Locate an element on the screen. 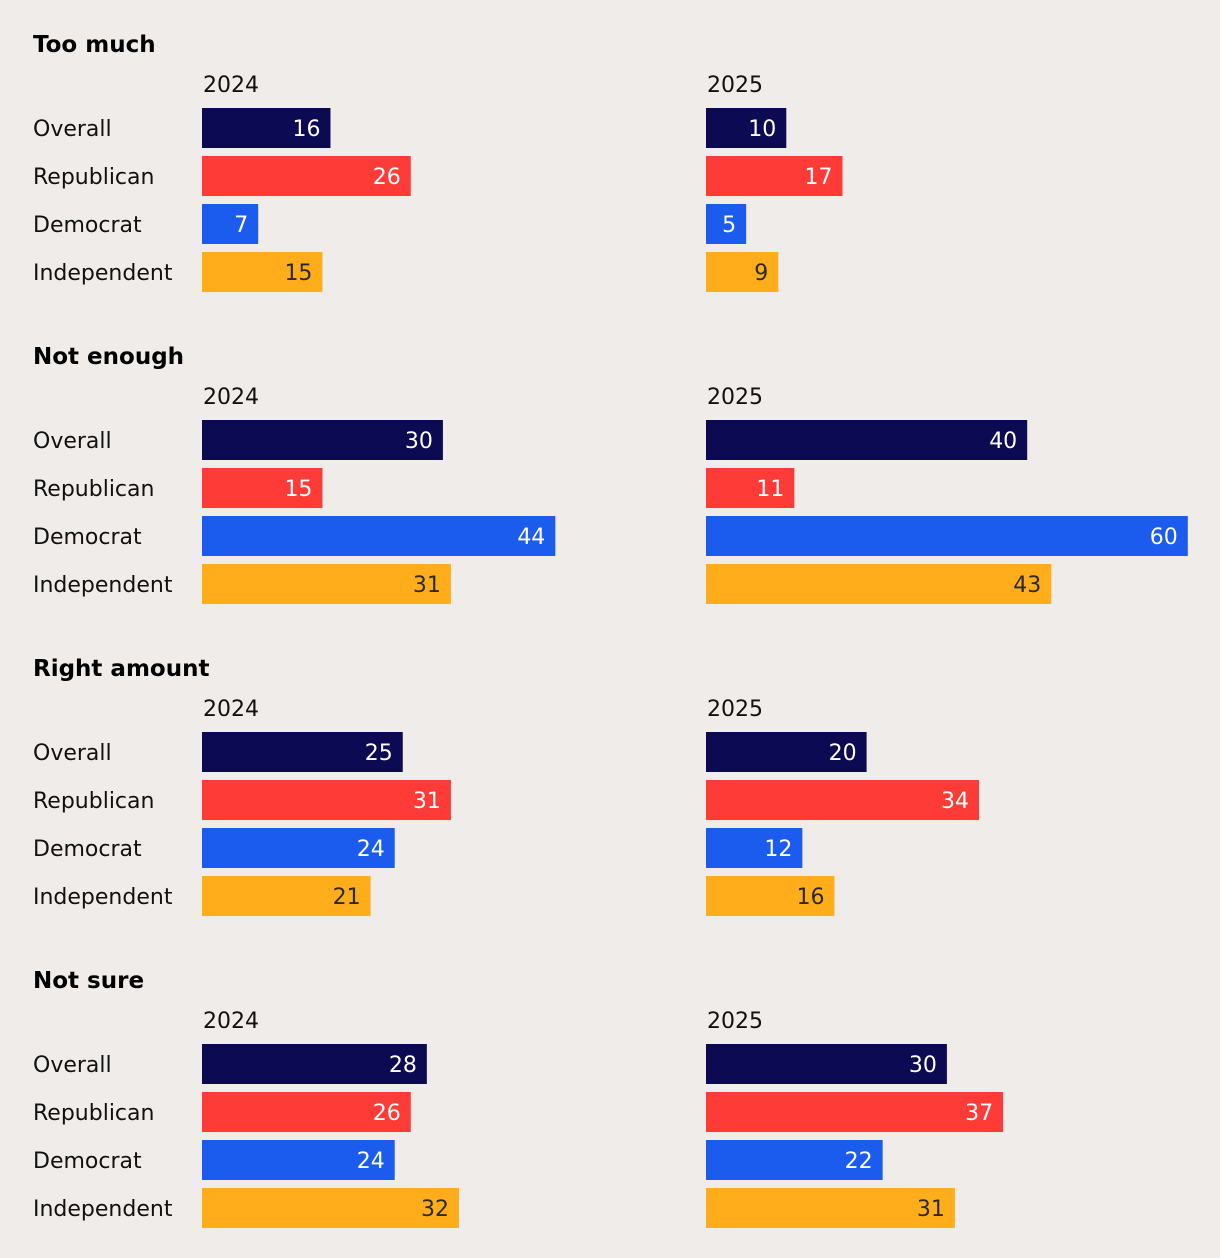  section-title: Right amount is located at coordinates (121, 669).